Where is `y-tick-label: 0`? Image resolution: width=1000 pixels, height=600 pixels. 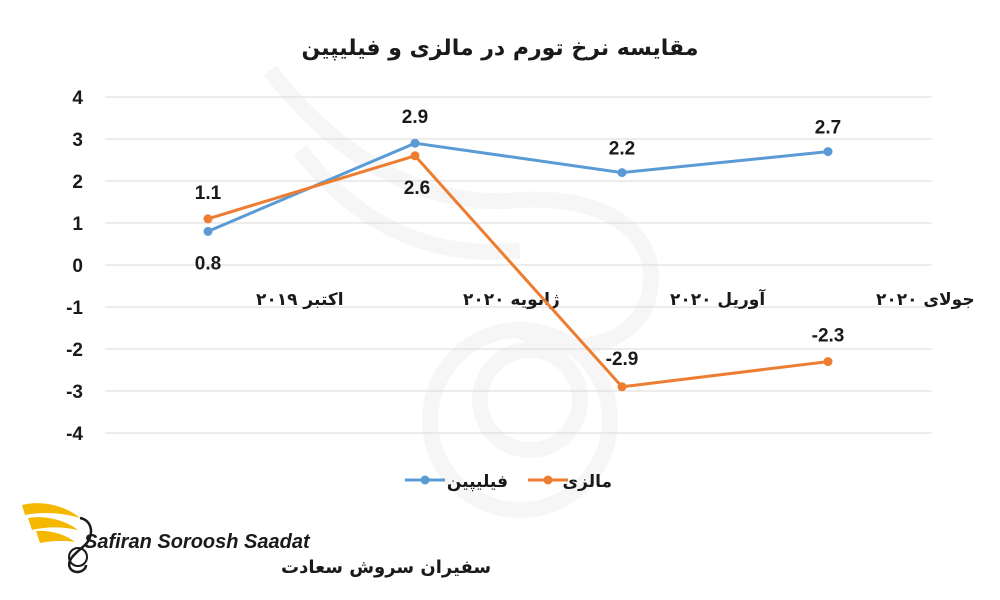 y-tick-label: 0 is located at coordinates (77, 266).